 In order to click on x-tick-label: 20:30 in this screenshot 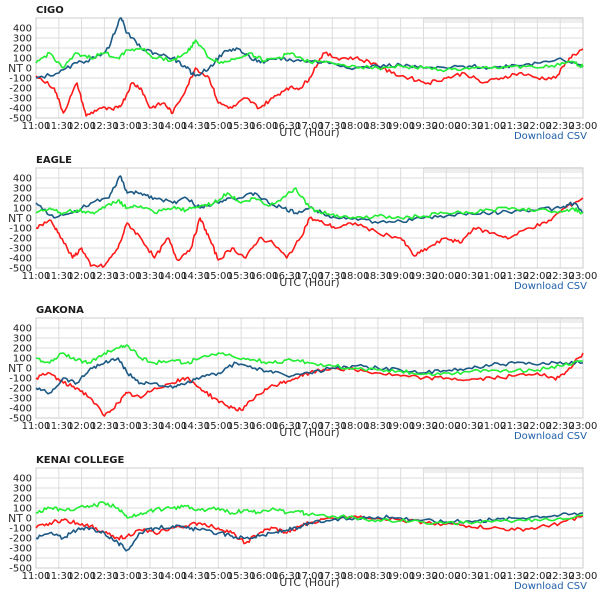, I will do `click(469, 126)`.